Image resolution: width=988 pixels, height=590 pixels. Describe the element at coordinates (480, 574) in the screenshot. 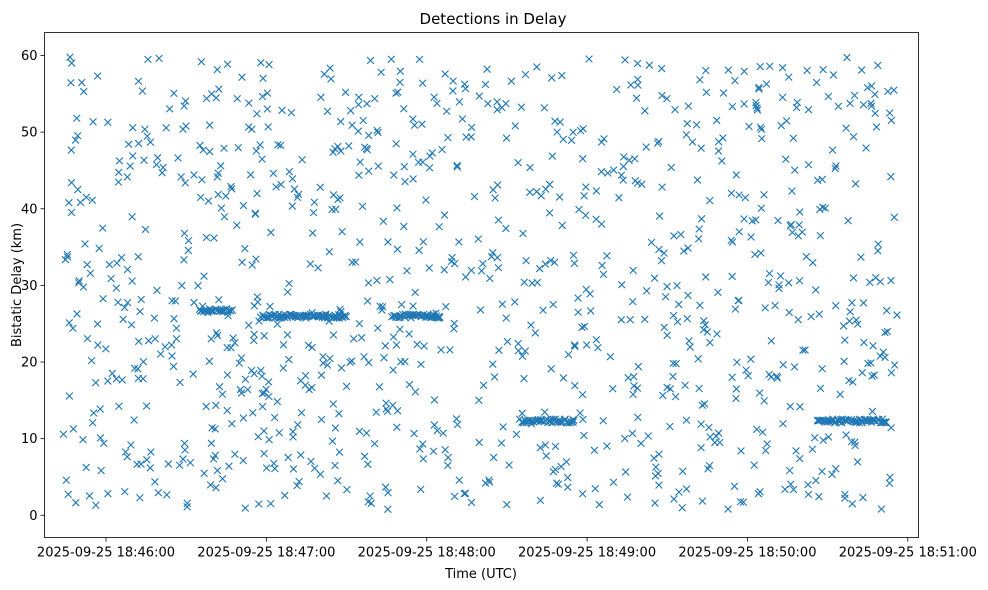

I see `x-axis-label: Time (UTC)` at that location.